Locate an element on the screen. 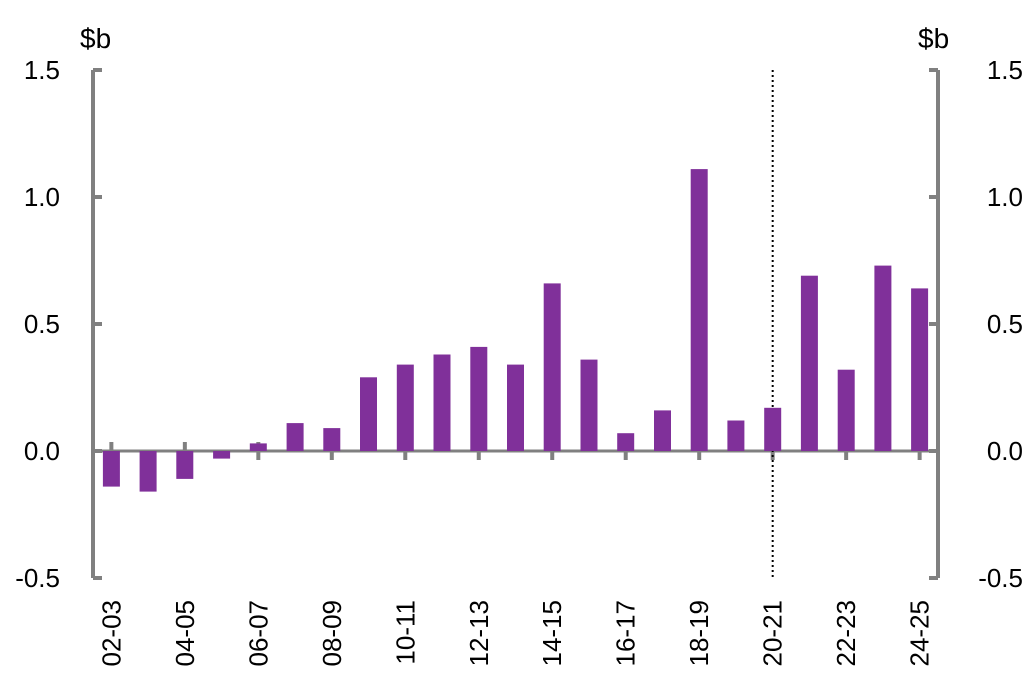 Image resolution: width=1031 pixels, height=687 pixels. y-tick-label-right: 1.5 is located at coordinates (1005, 70).